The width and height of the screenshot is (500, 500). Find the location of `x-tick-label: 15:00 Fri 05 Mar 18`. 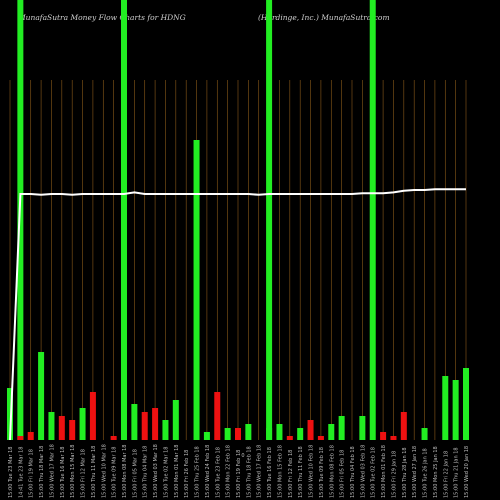

x-tick-label: 15:00 Fri 05 Mar 18 is located at coordinates (135, 473).